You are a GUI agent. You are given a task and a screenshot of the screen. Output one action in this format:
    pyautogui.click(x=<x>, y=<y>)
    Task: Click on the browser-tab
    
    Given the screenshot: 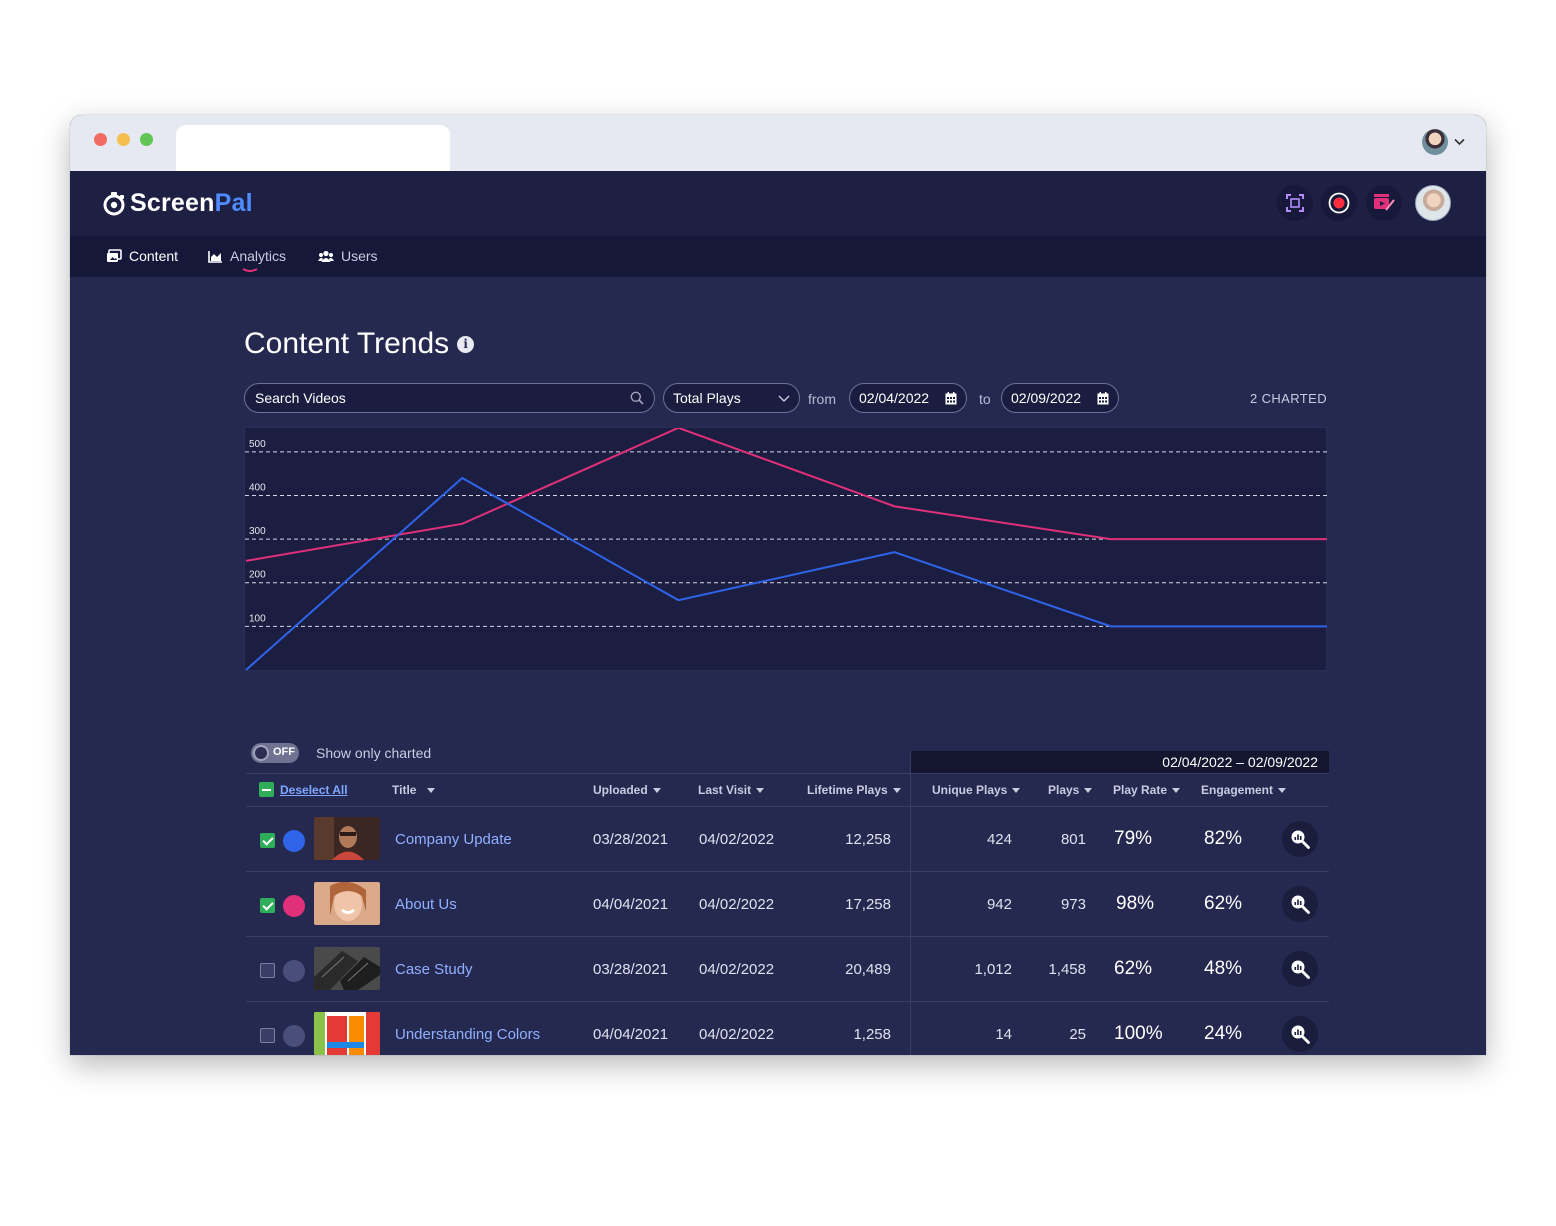 What is the action you would take?
    pyautogui.click(x=313, y=148)
    